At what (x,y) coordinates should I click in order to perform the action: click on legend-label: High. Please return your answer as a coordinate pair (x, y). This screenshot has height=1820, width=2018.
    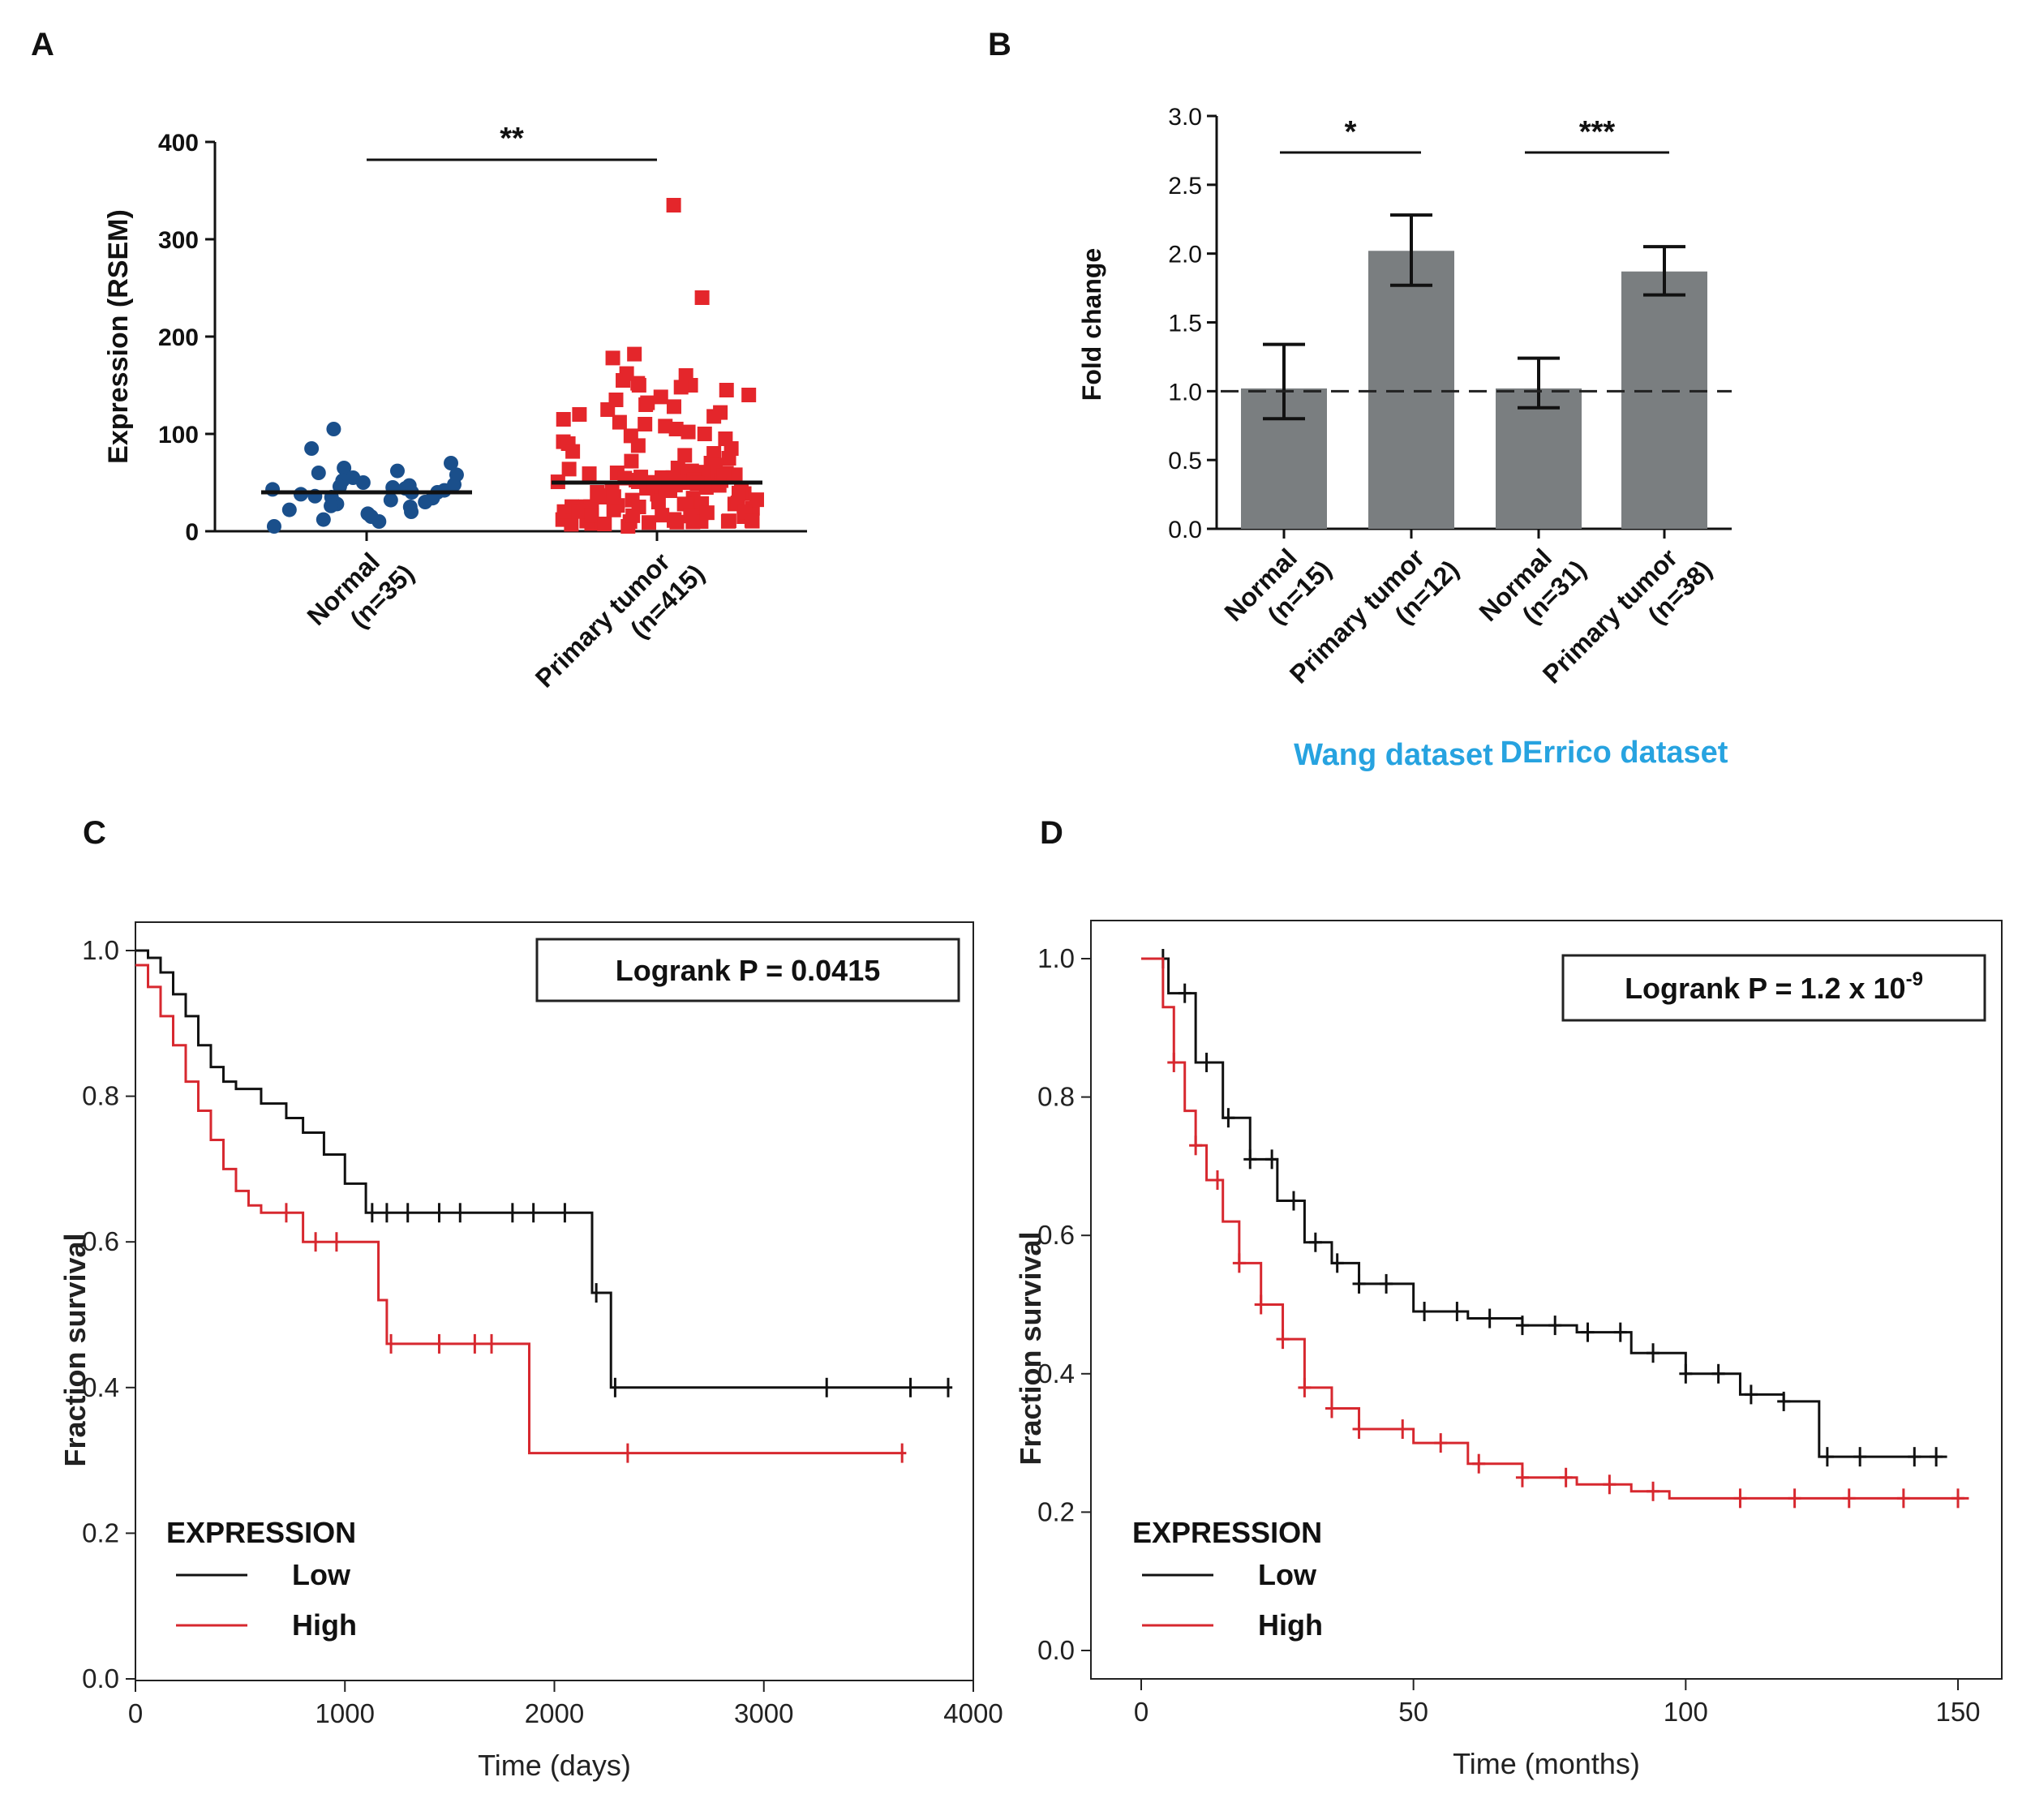
    Looking at the image, I should click on (324, 1625).